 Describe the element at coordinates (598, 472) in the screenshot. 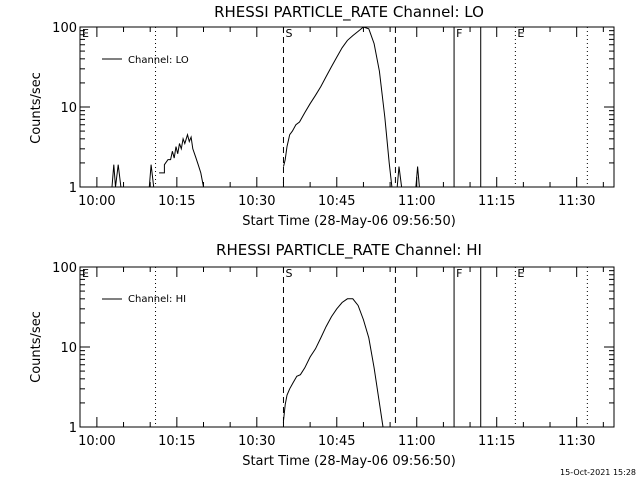

I see `timestamp: 15-Oct-2021 15:28` at that location.